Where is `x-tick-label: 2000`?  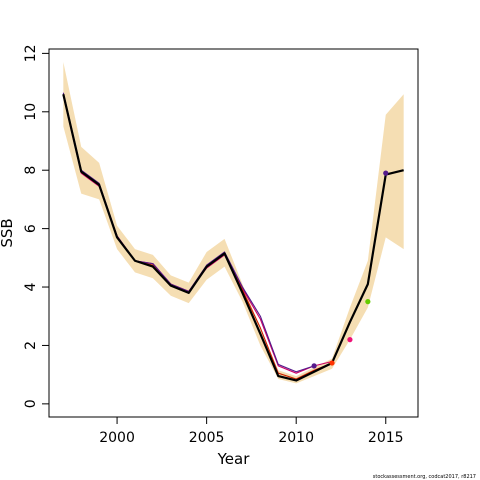
x-tick-label: 2000 is located at coordinates (117, 438).